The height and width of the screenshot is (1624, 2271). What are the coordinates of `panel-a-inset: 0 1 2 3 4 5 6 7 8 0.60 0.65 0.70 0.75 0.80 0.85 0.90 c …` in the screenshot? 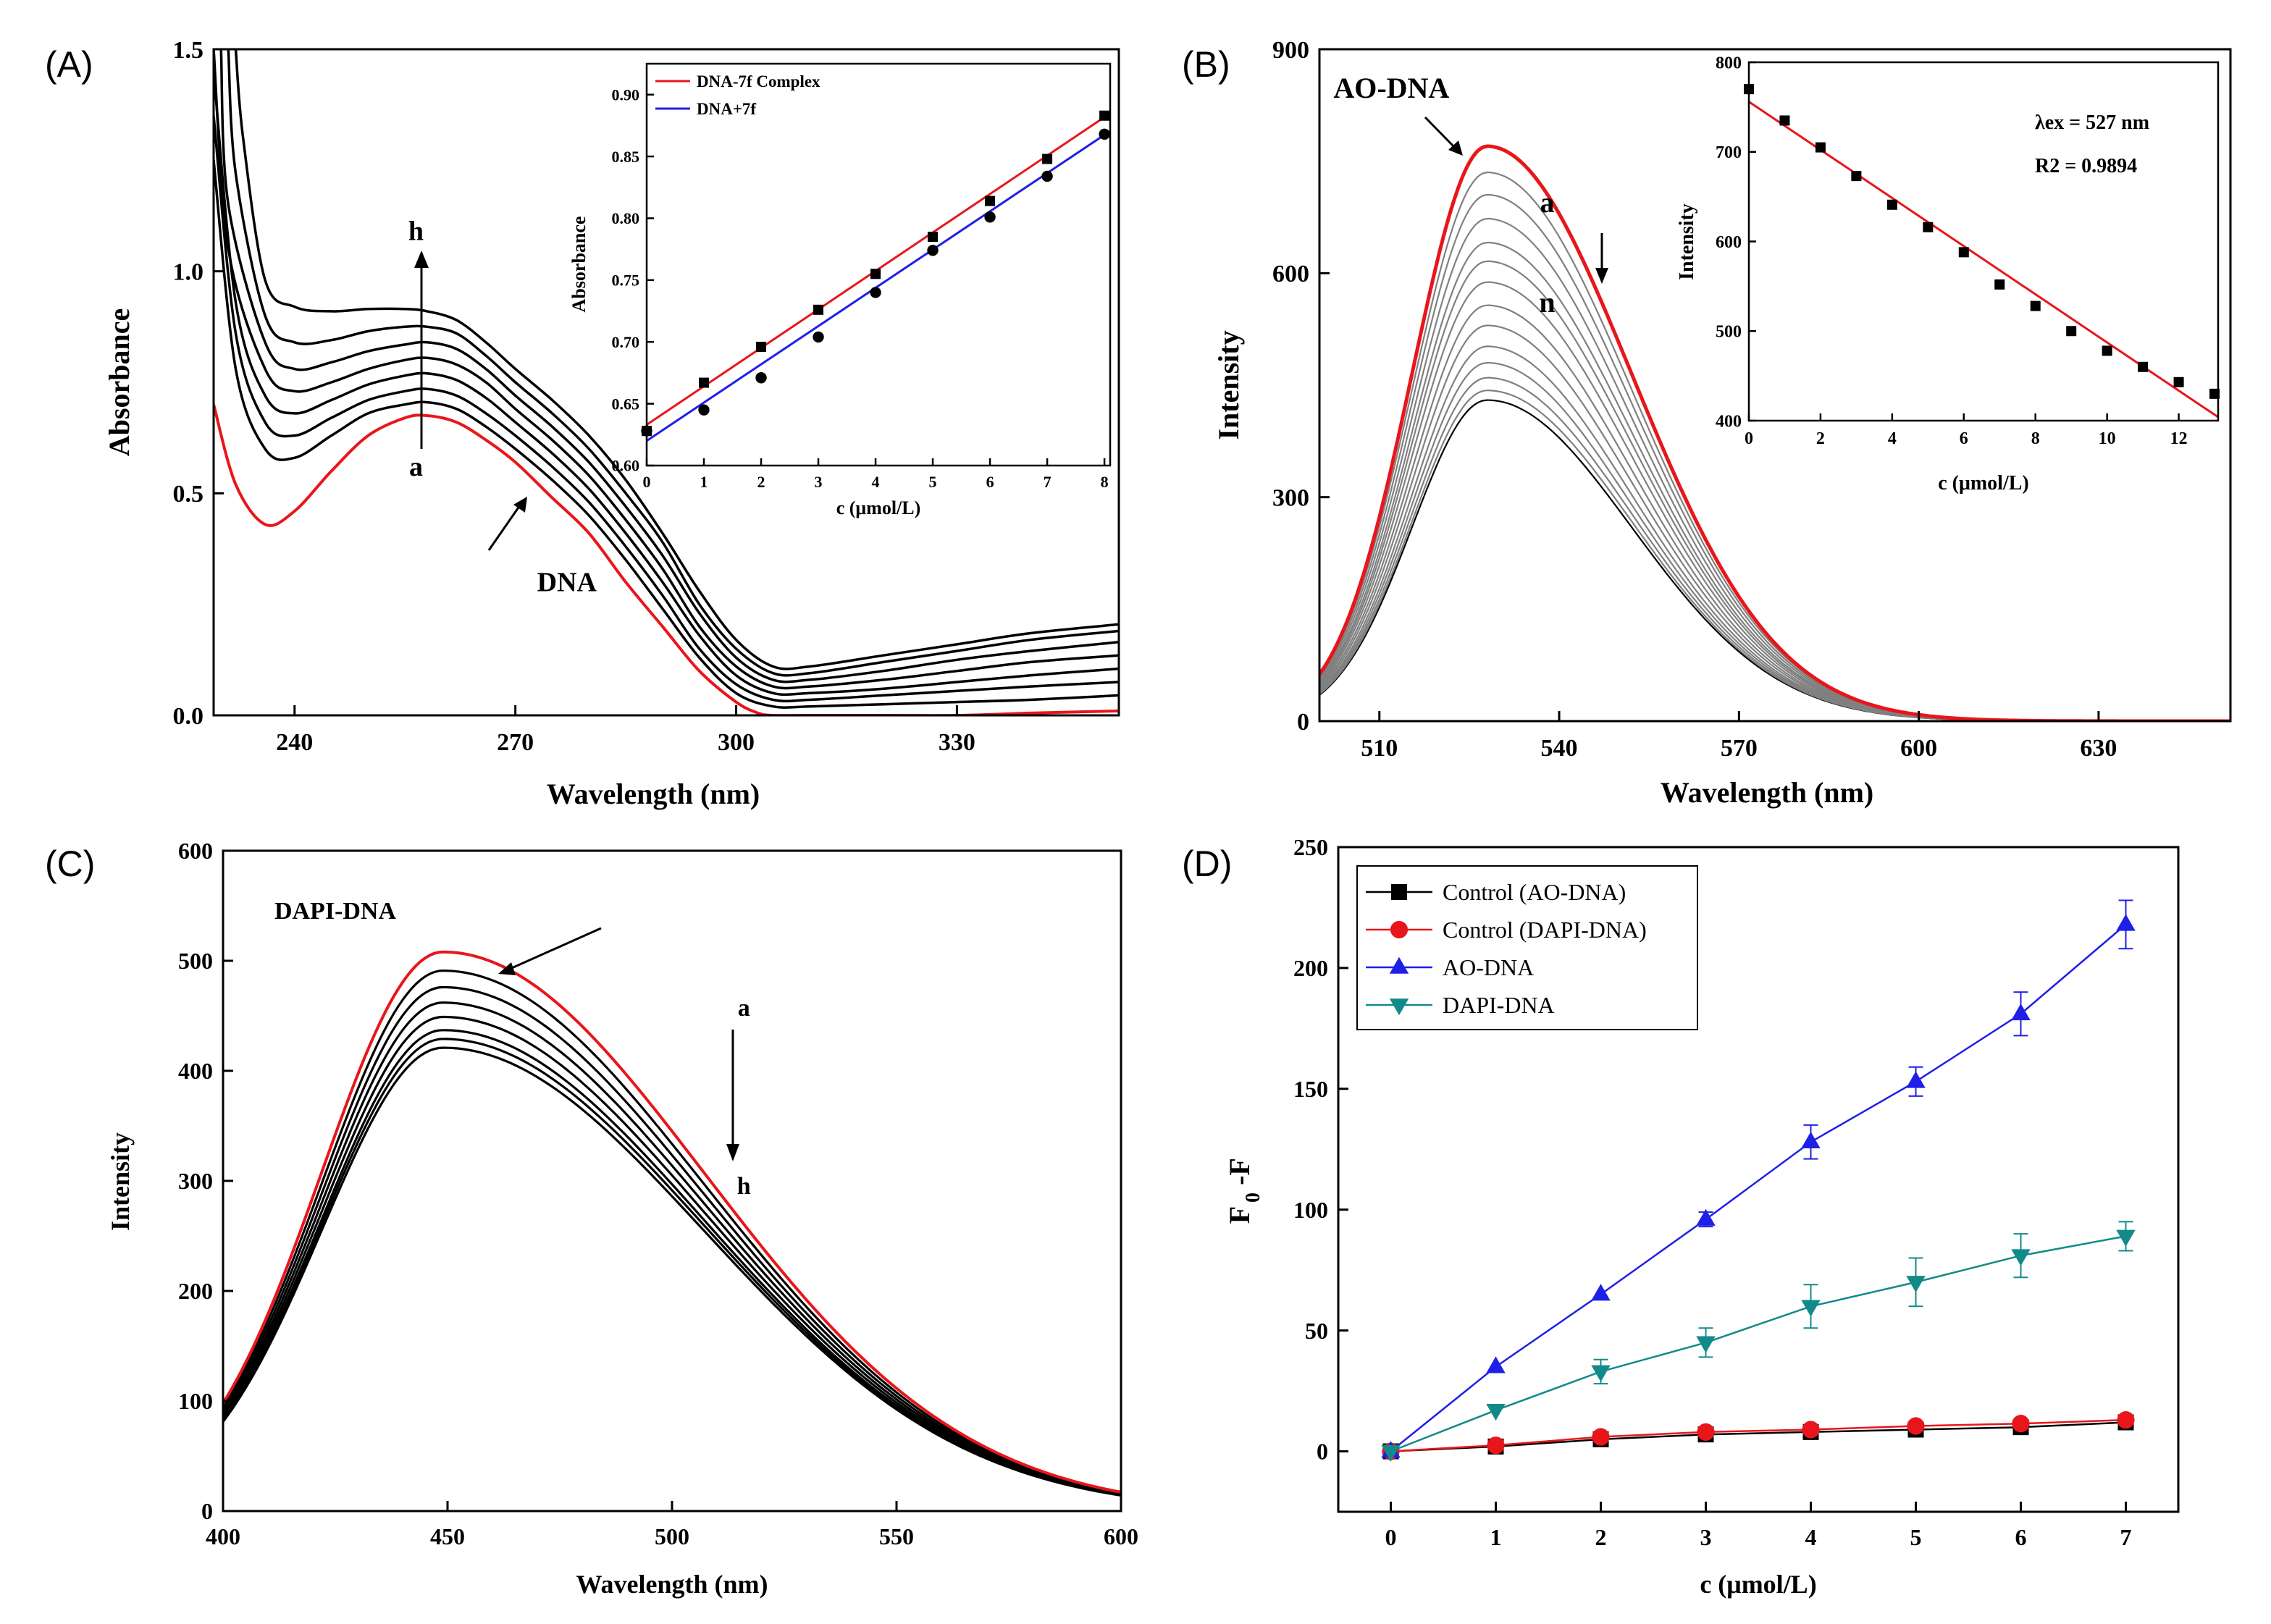 It's located at (840, 290).